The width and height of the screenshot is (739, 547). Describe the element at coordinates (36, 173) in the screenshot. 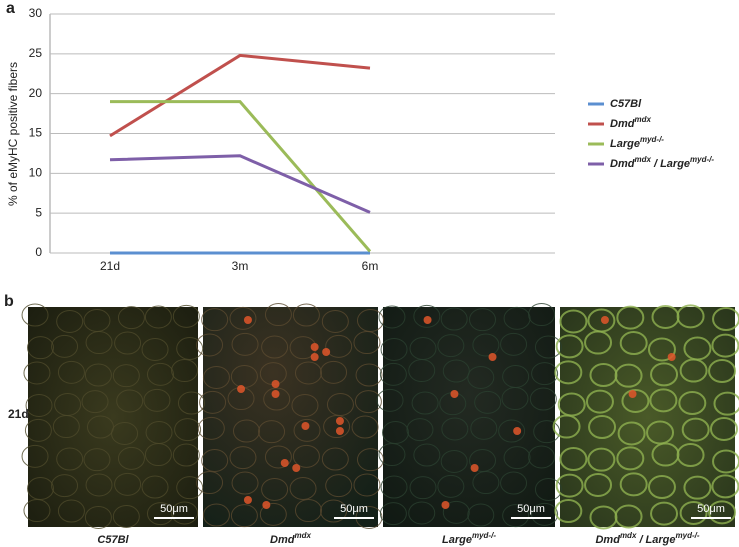

I see `y-tick-label: 10` at that location.